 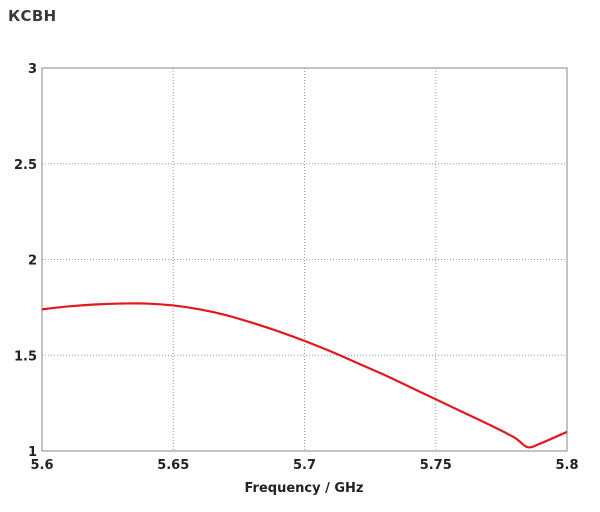 I want to click on y-tick-label: 1.5, so click(x=25, y=356).